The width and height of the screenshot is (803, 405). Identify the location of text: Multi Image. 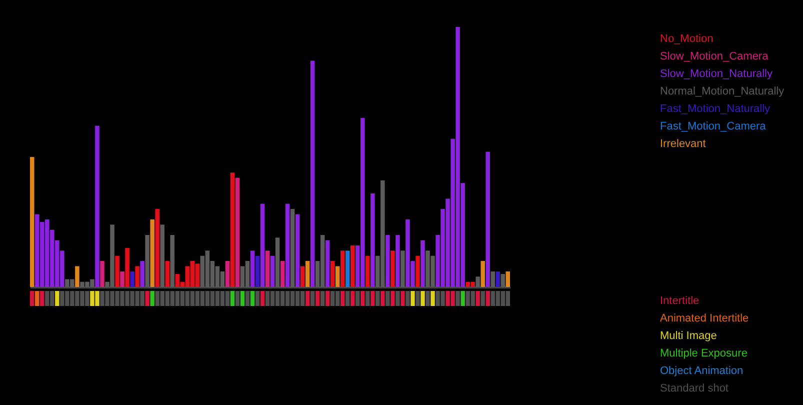
(688, 336).